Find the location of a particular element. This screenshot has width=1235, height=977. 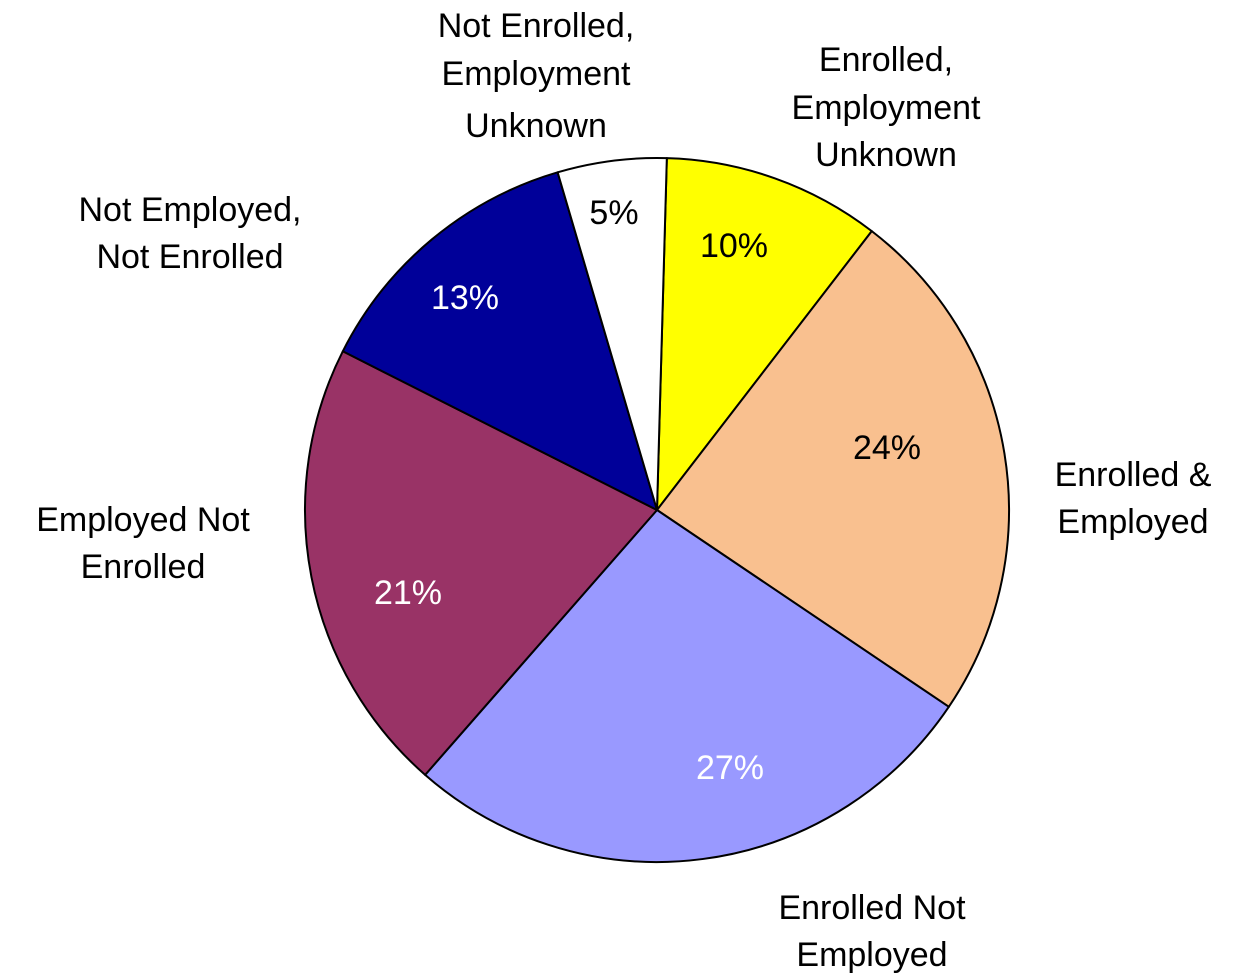

value-label: 24% is located at coordinates (887, 448).